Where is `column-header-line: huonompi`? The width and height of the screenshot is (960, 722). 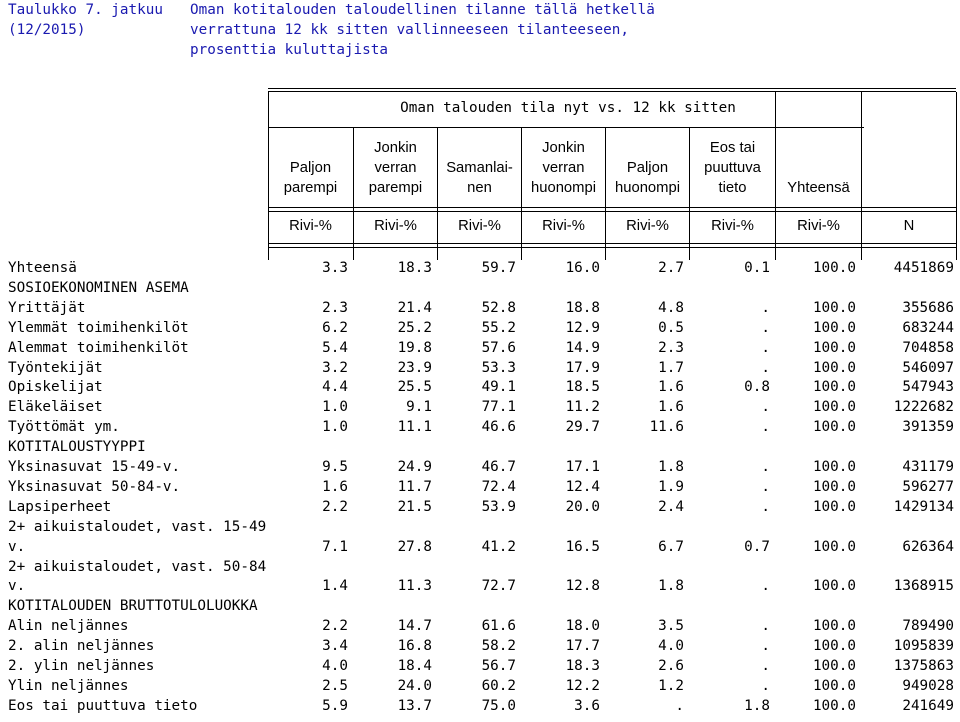
column-header-line: huonompi is located at coordinates (563, 188).